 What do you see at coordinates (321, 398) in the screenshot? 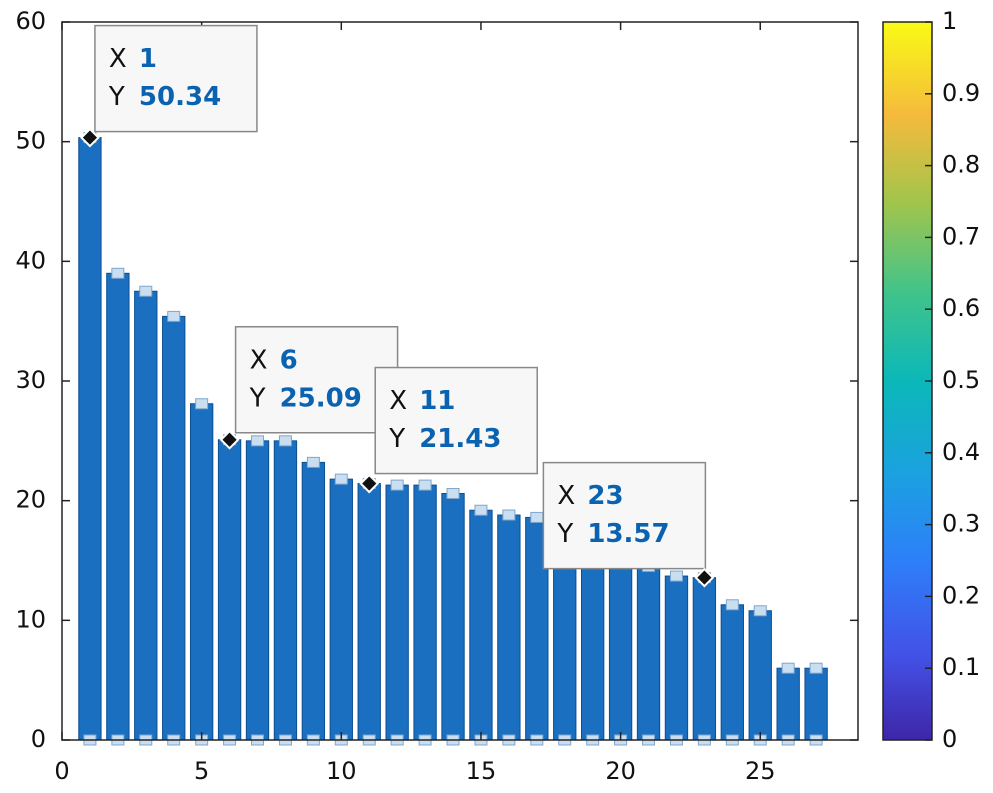
I see `data-tip-y-value: 25.09` at bounding box center [321, 398].